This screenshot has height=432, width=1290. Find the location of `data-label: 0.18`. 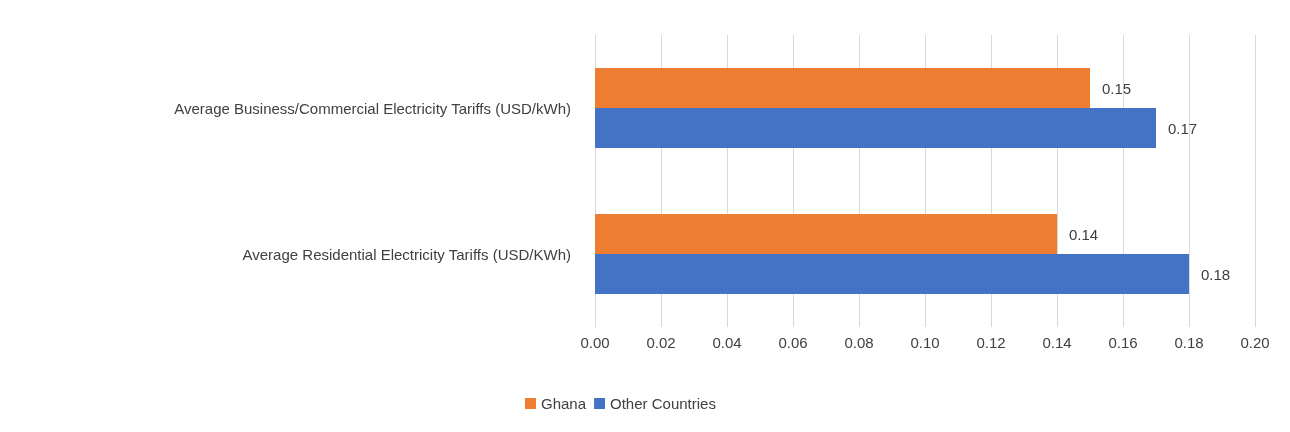

data-label: 0.18 is located at coordinates (1216, 274).